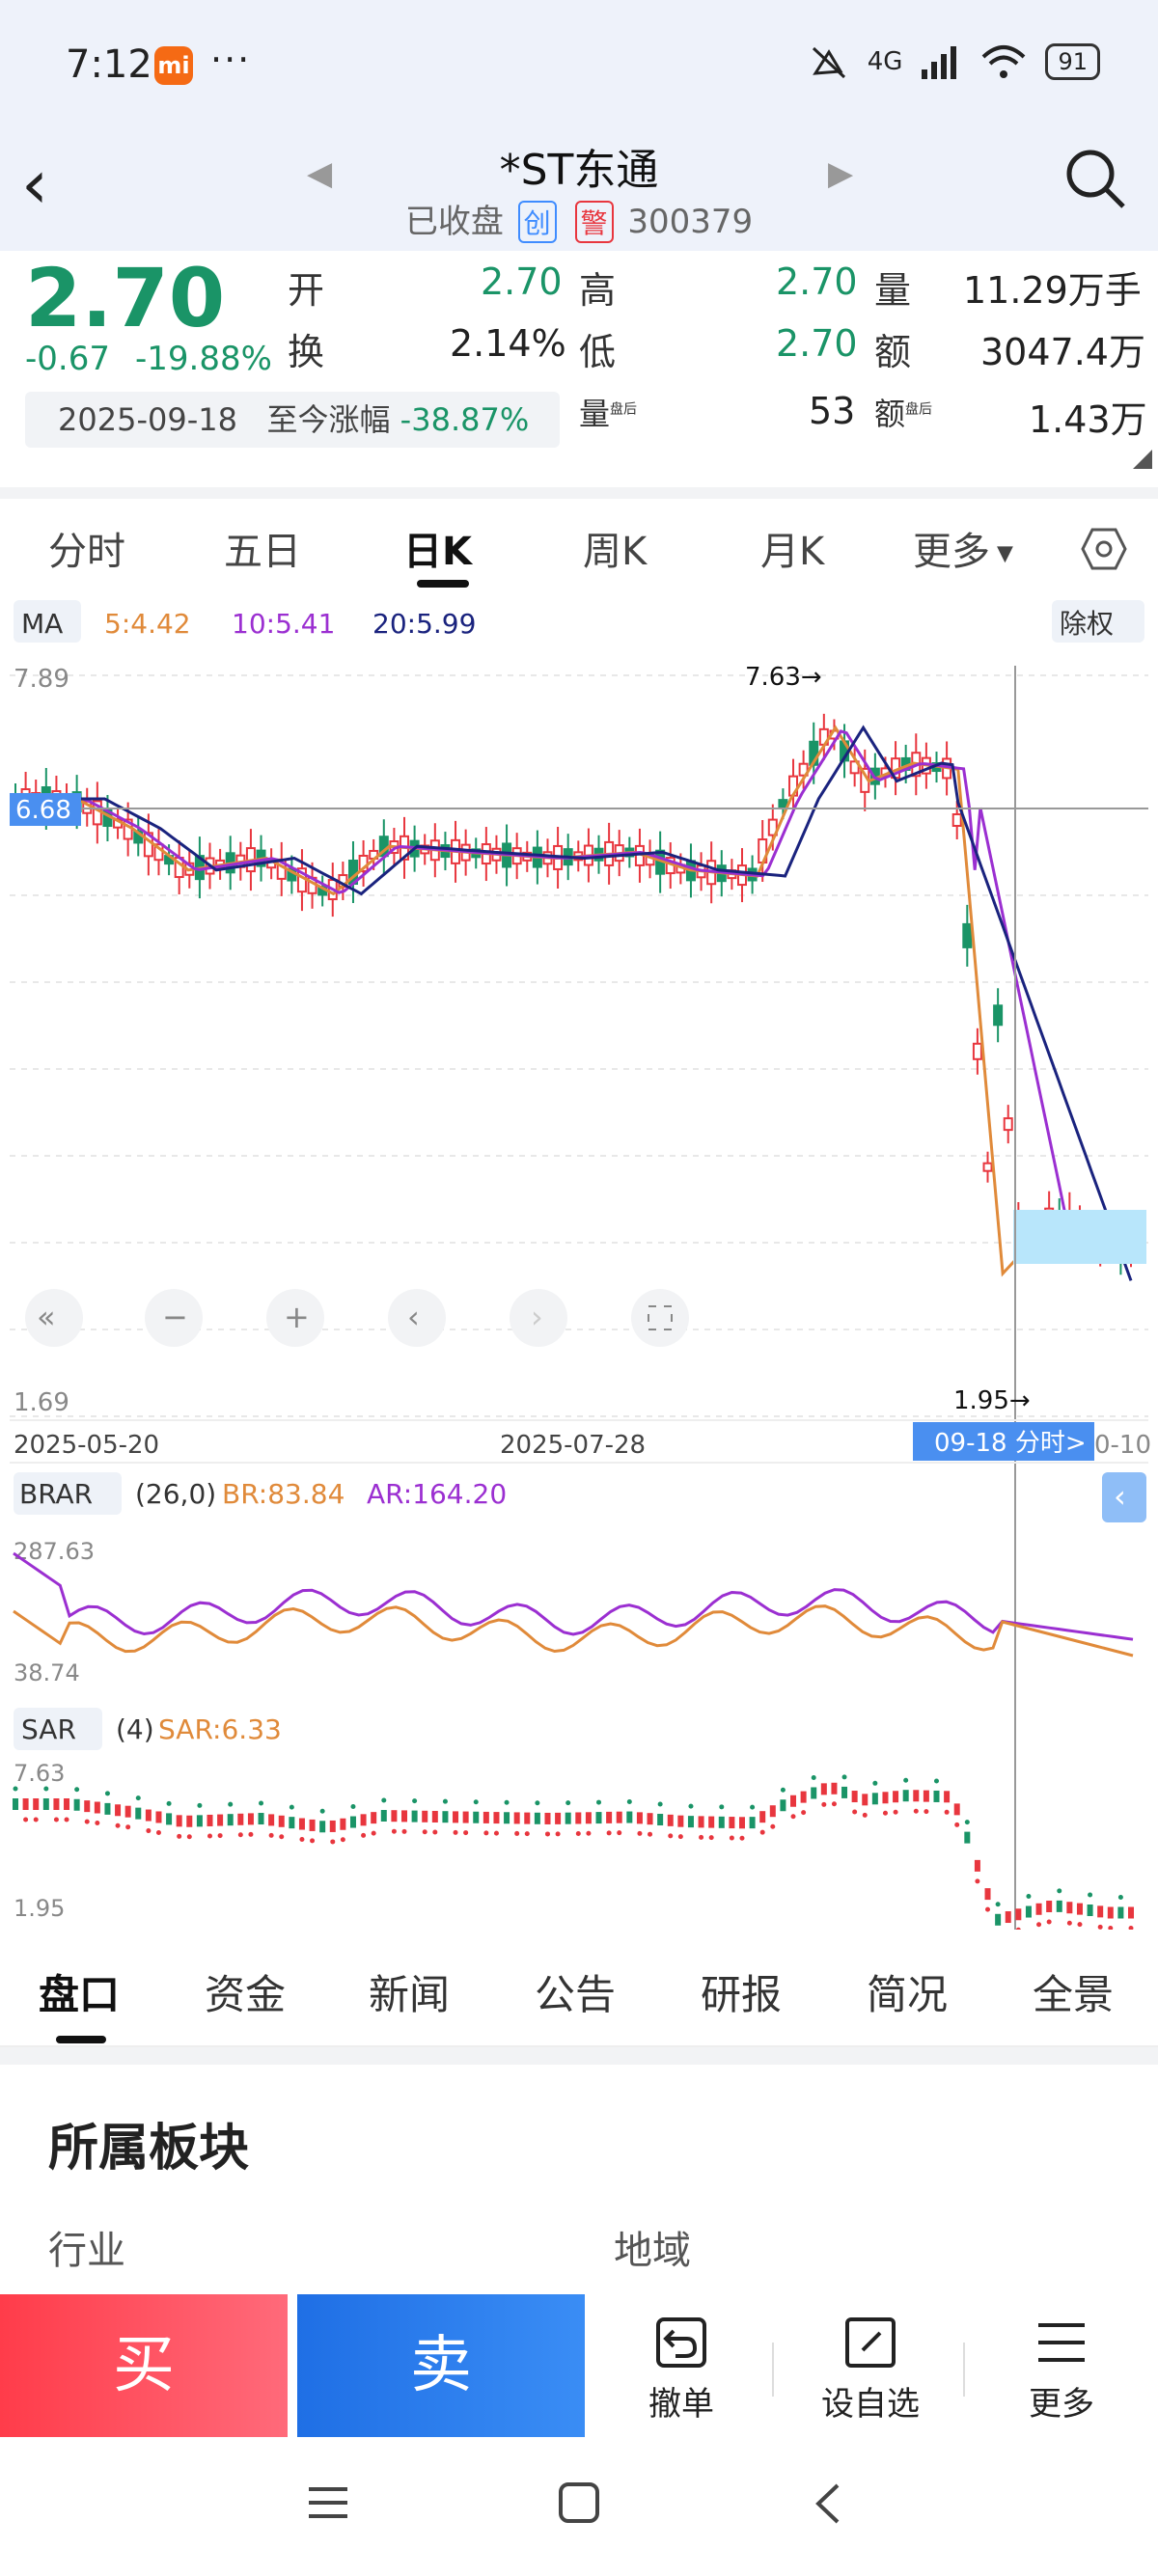 The width and height of the screenshot is (1158, 2576). I want to click on tab-overview: 全景, so click(1074, 1994).